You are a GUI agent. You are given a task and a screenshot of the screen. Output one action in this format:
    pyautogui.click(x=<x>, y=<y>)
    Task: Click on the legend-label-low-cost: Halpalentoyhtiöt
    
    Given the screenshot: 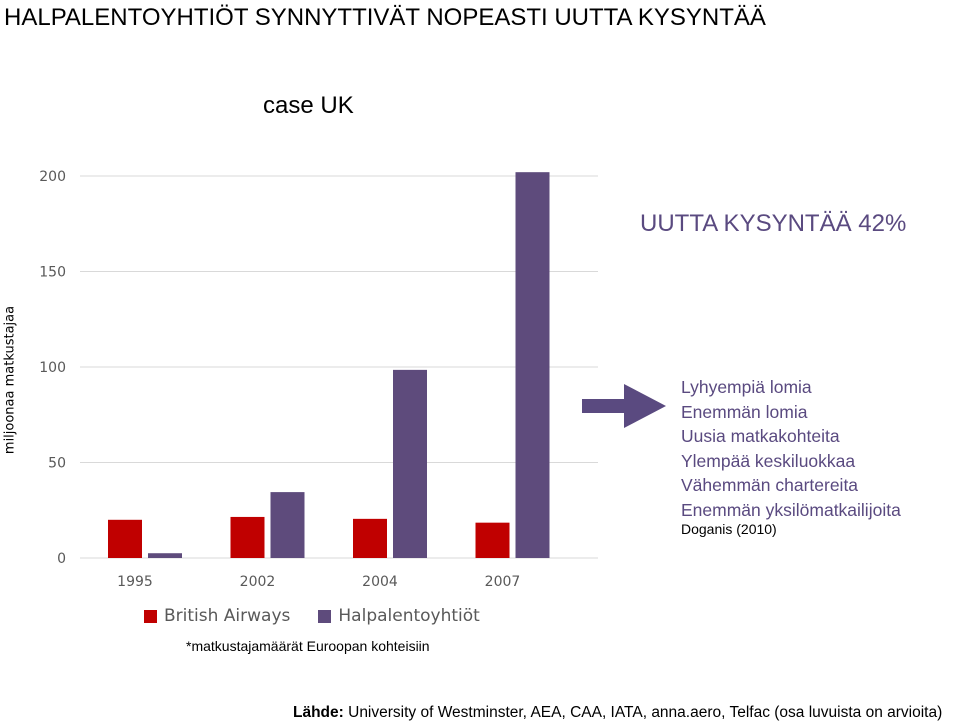 What is the action you would take?
    pyautogui.click(x=409, y=616)
    